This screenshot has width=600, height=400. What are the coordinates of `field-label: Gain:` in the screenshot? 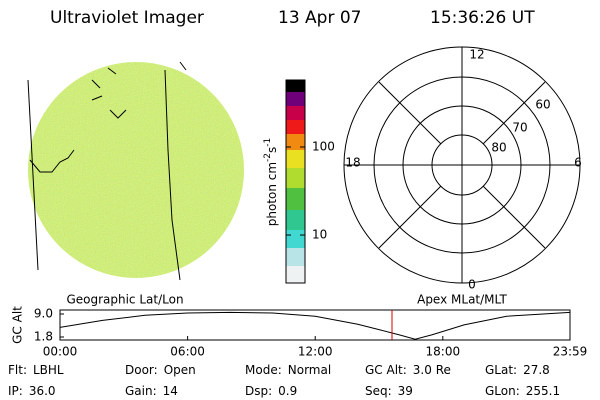 It's located at (141, 391).